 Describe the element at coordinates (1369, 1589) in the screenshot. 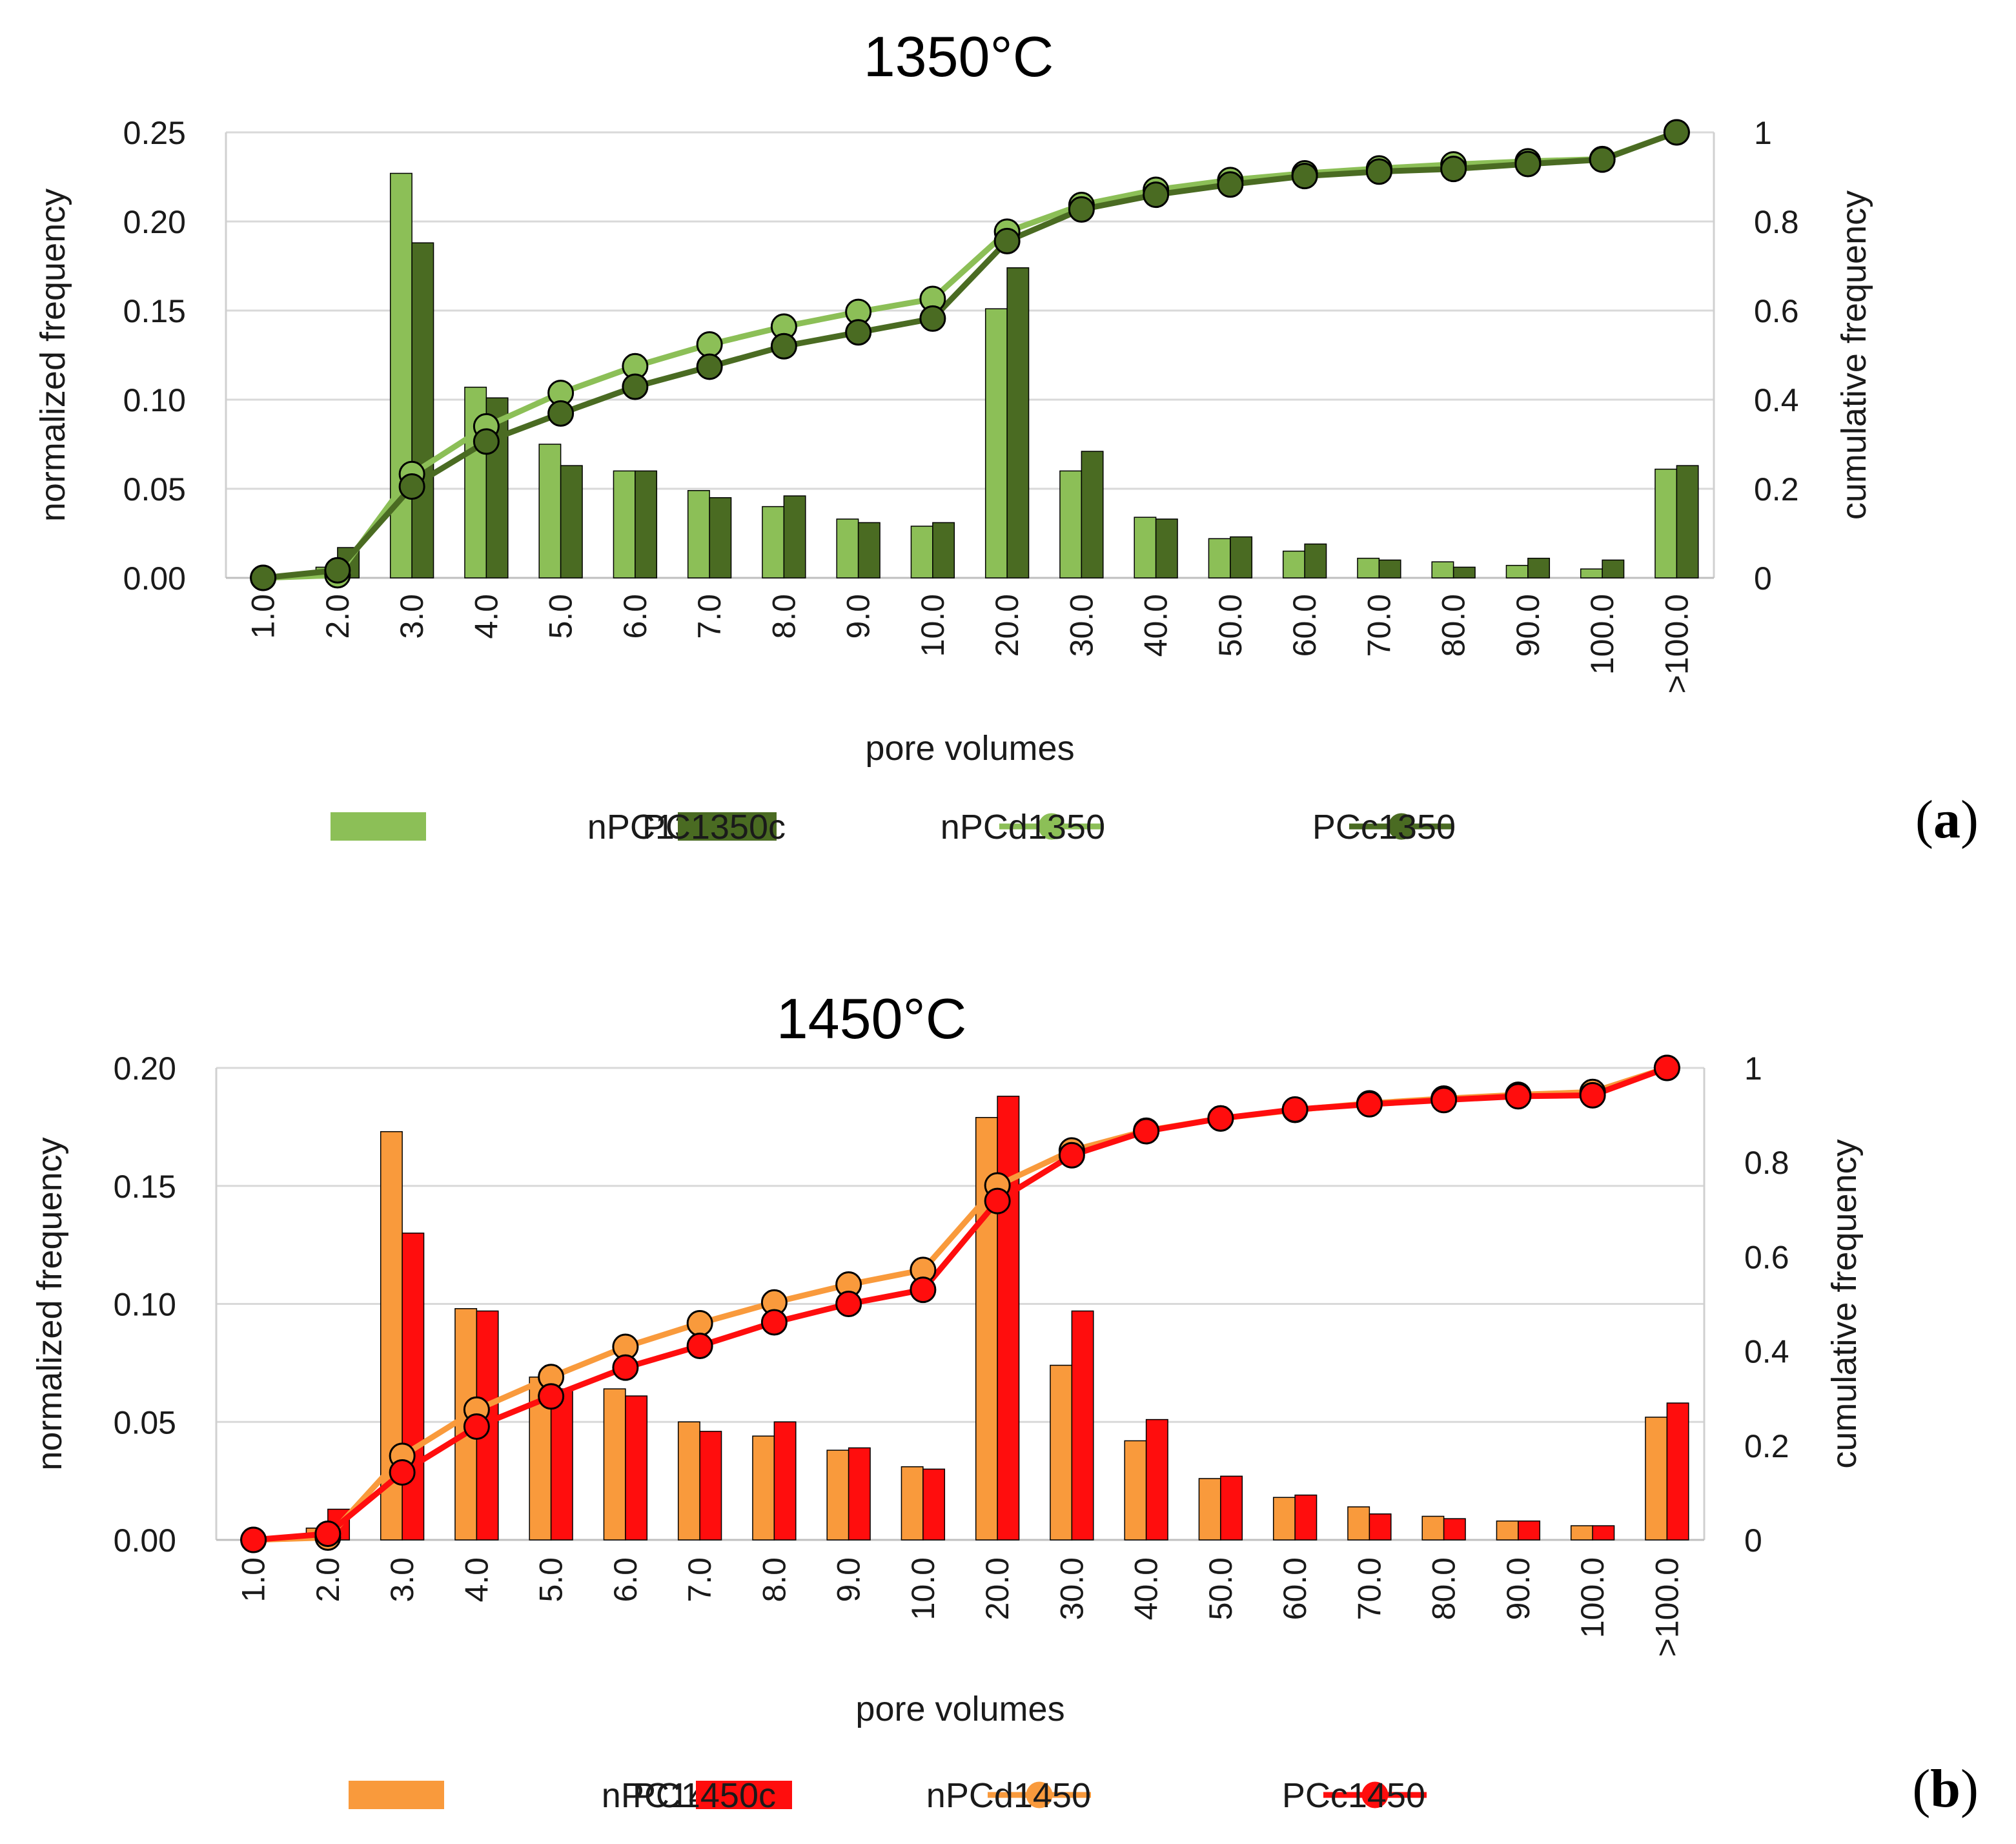

I see `x-tick-label: 70.0` at that location.